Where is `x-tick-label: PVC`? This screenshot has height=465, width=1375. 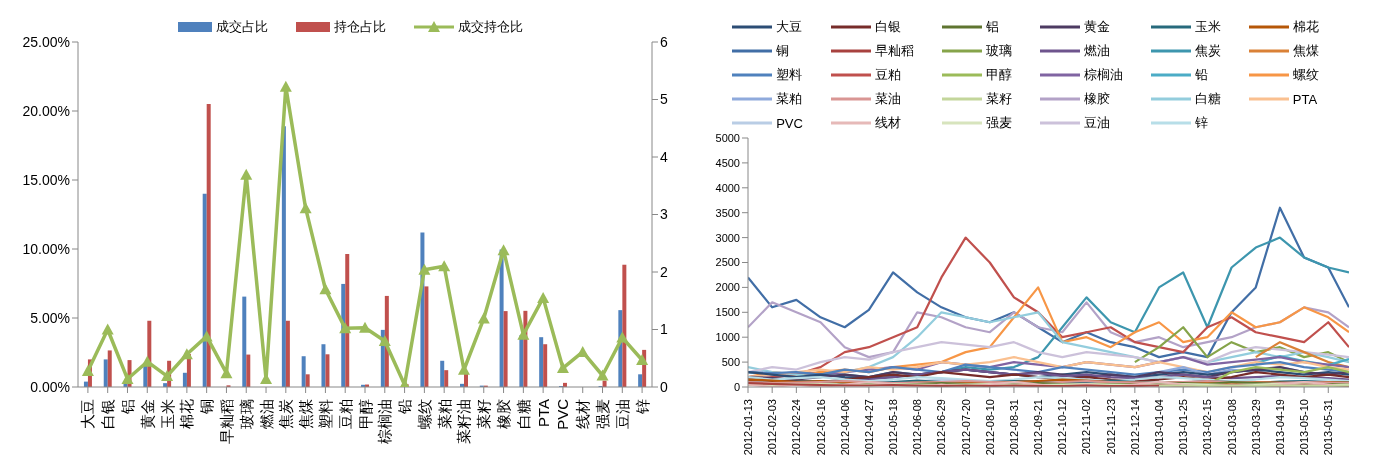
x-tick-label: PVC is located at coordinates (563, 414).